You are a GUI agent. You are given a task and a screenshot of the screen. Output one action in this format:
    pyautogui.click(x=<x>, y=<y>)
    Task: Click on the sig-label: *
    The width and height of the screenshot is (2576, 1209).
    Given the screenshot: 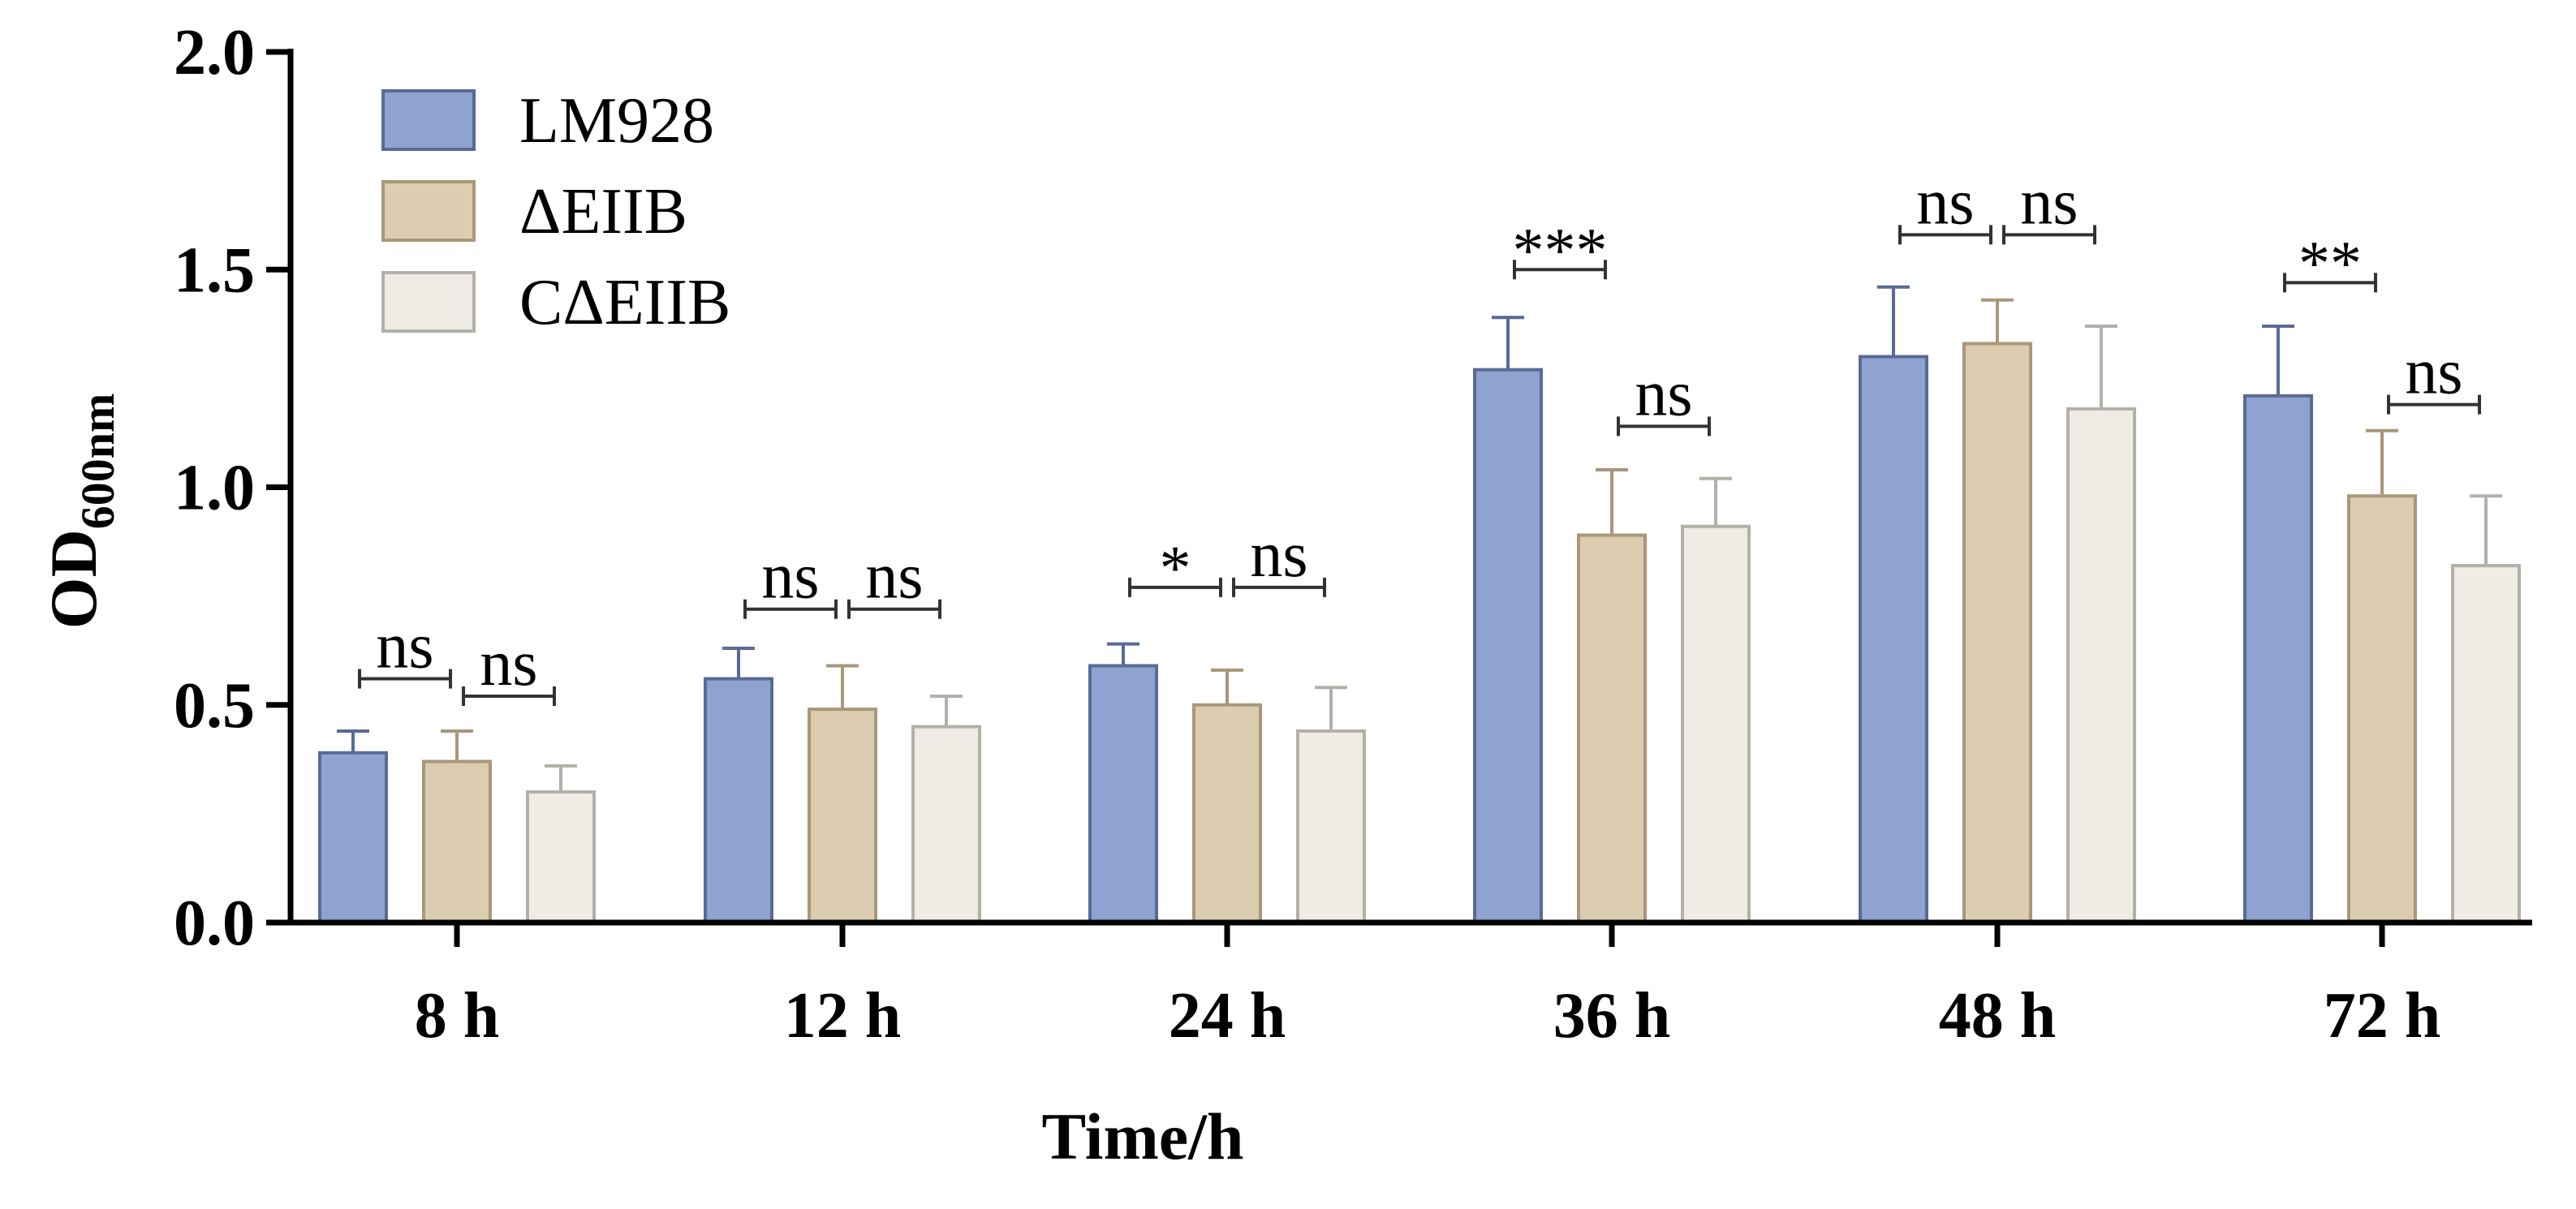 What is the action you would take?
    pyautogui.click(x=1176, y=567)
    